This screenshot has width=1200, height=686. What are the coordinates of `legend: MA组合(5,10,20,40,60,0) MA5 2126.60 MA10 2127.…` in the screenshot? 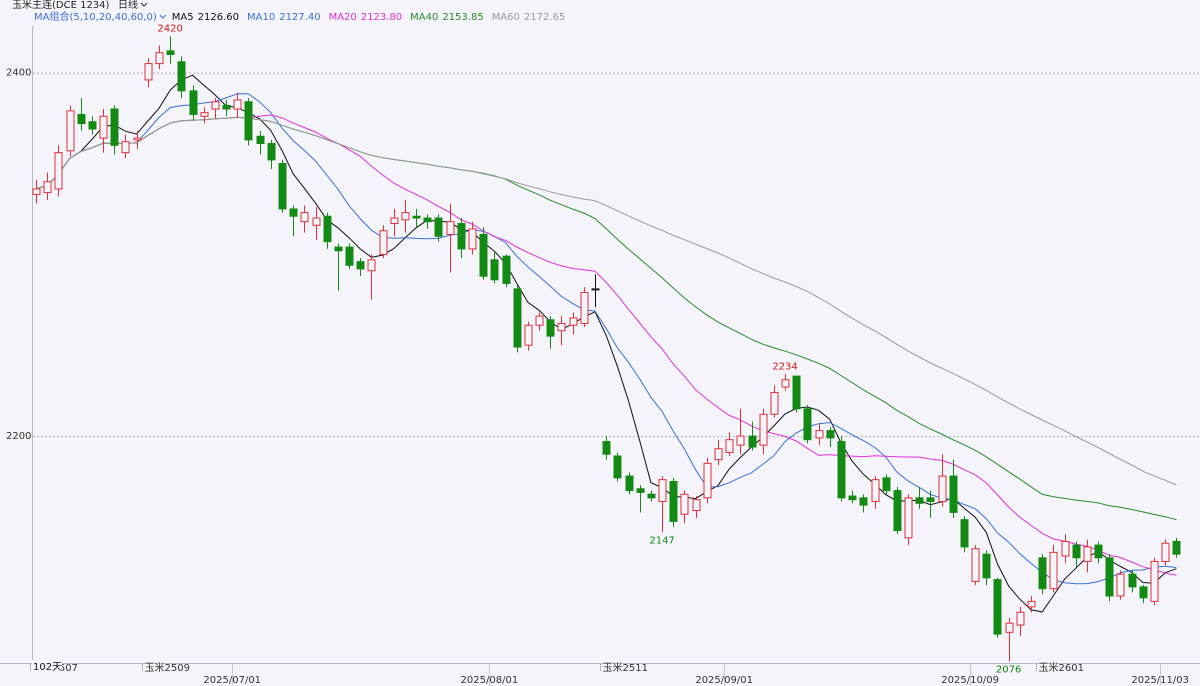 It's located at (299, 16).